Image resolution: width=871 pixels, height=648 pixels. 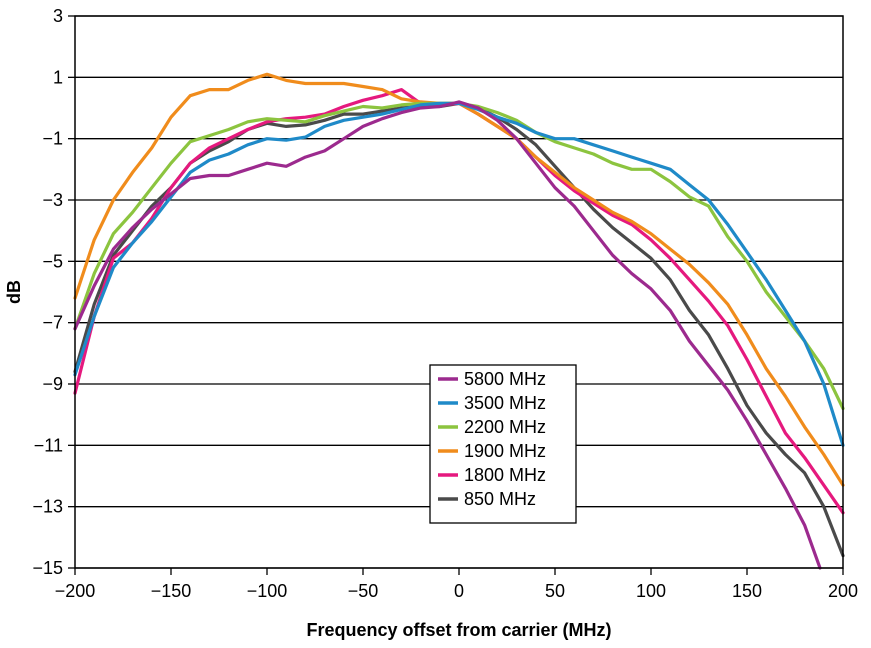 What do you see at coordinates (505, 403) in the screenshot?
I see `legend-label: 3500 MHz` at bounding box center [505, 403].